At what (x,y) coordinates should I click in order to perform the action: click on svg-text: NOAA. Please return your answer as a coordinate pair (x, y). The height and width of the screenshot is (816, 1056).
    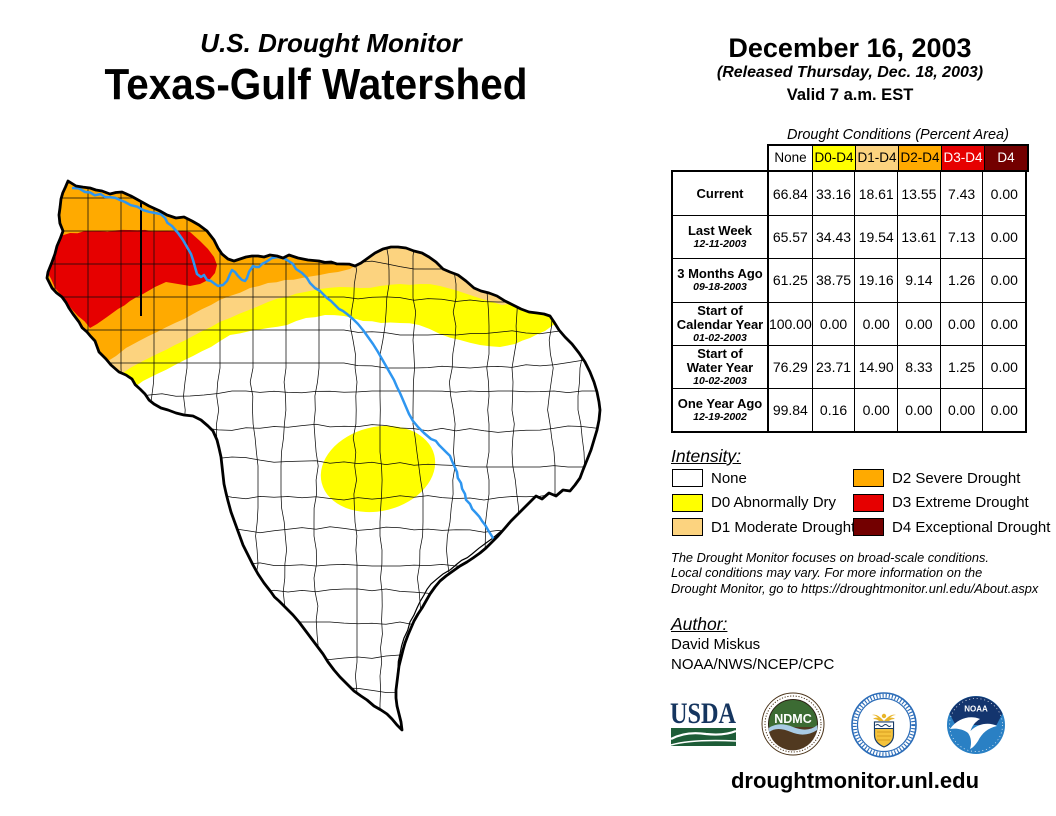
    Looking at the image, I should click on (976, 709).